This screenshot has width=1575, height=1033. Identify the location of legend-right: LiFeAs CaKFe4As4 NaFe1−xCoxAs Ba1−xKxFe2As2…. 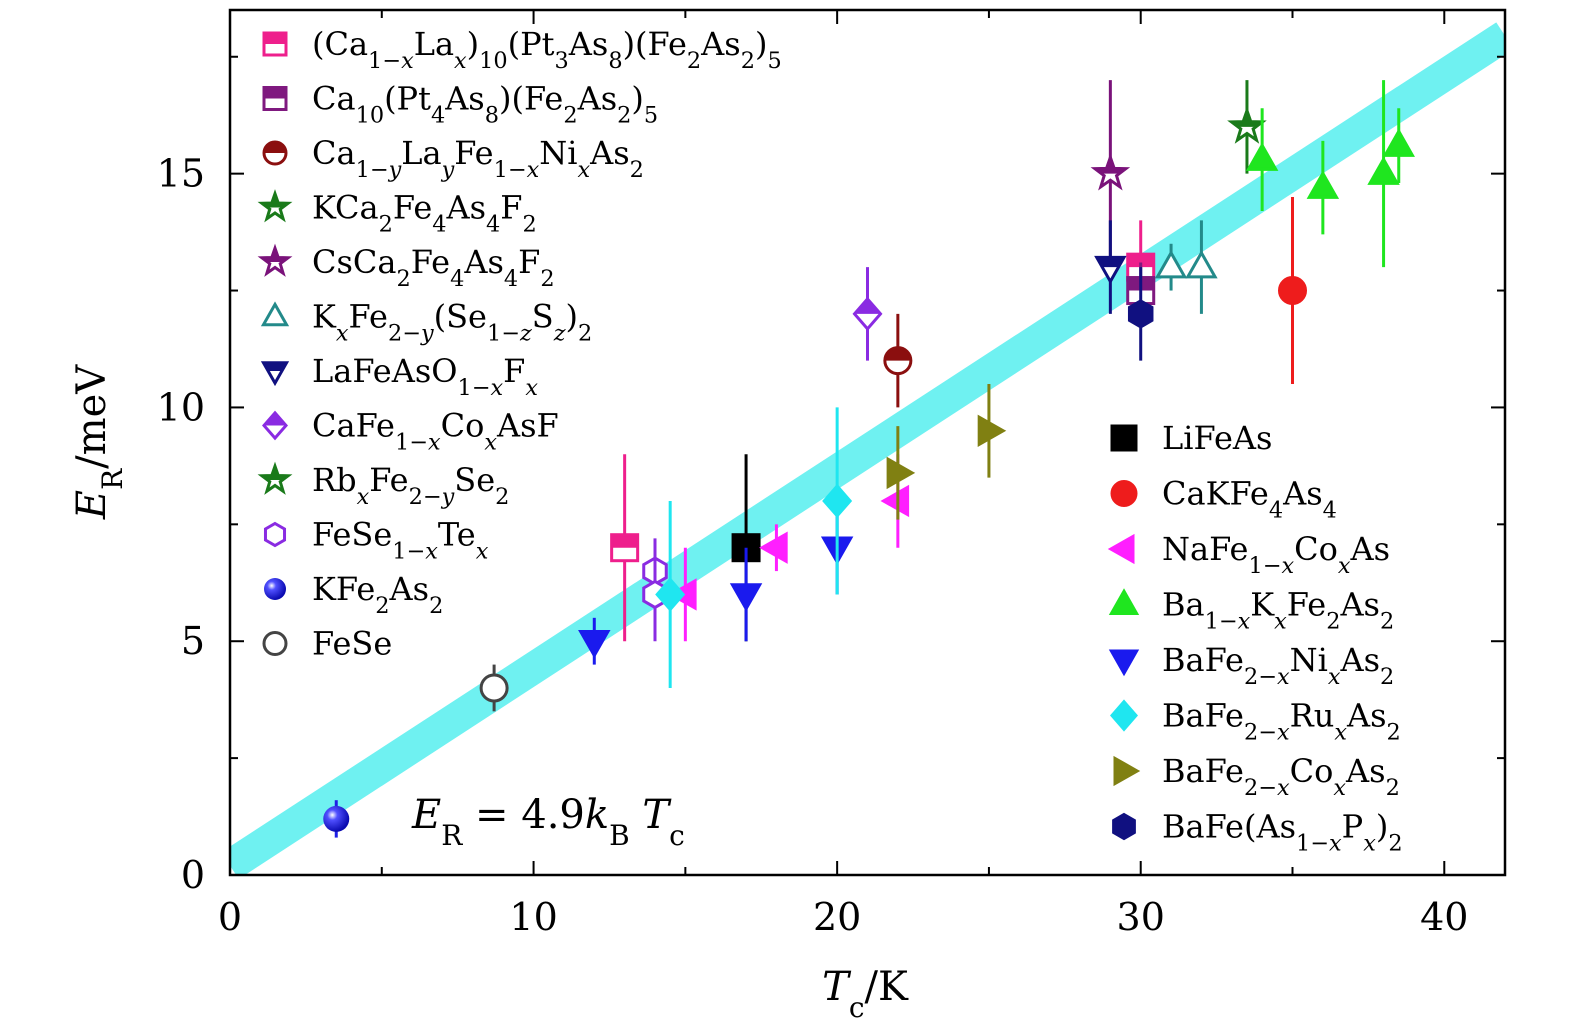
(1255, 638).